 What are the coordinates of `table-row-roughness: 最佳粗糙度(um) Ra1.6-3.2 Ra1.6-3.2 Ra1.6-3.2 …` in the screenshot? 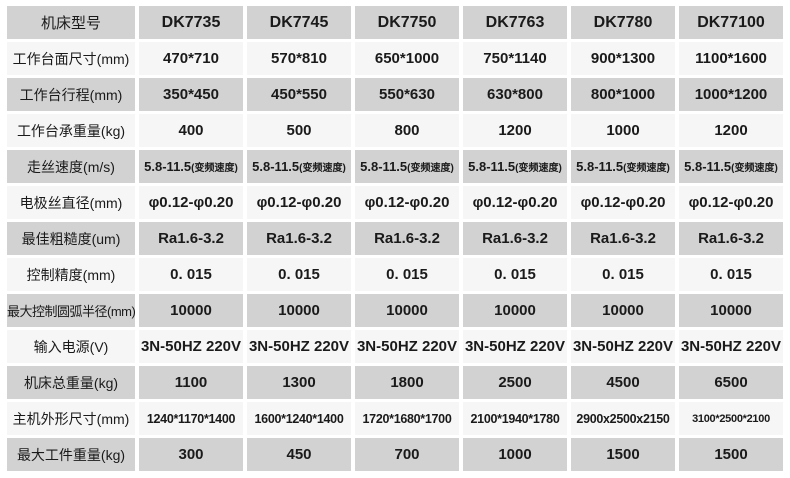 It's located at (395, 238).